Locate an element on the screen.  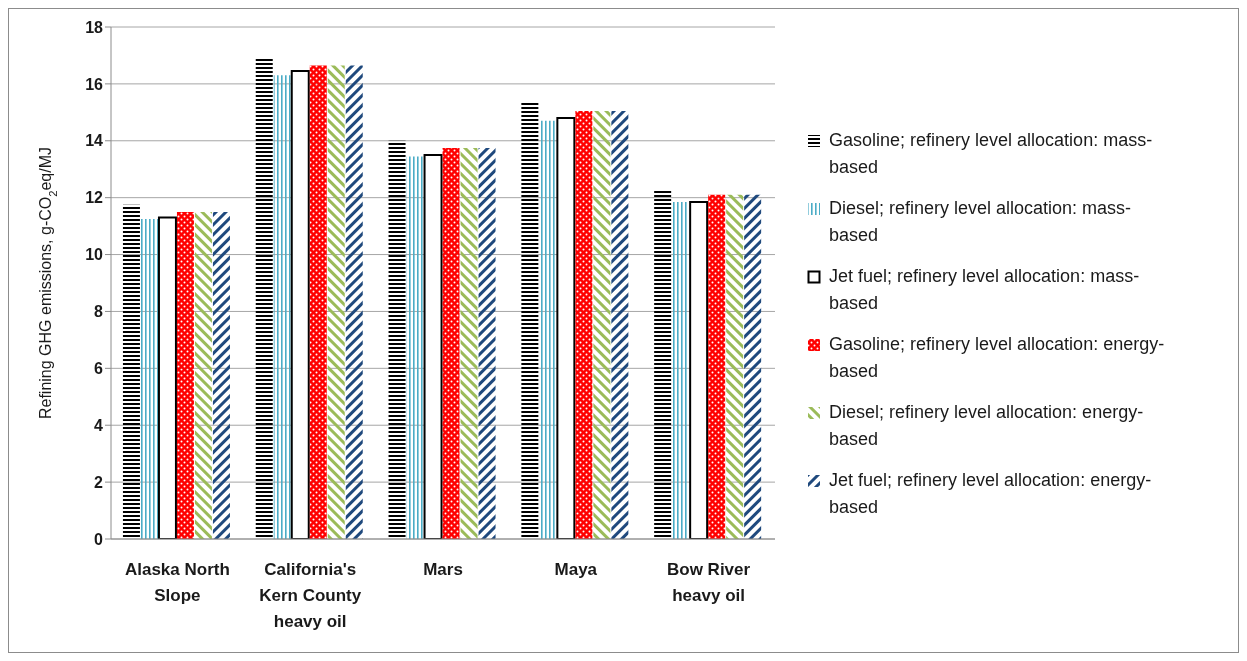
x-tick-label: Alaska North Slope is located at coordinates (177, 582).